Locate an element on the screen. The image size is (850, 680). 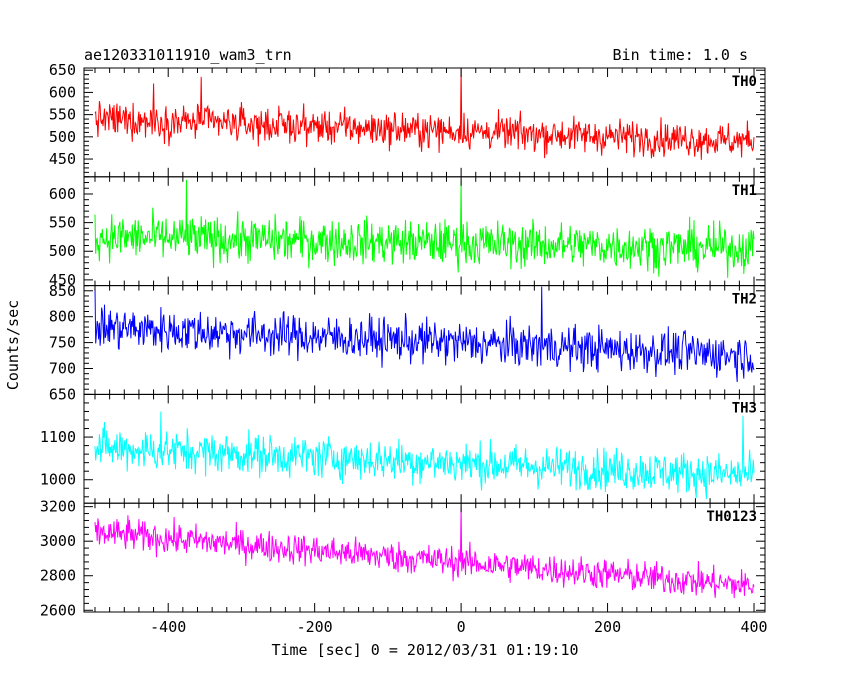
y-tick-label: 2600 is located at coordinates (58, 610).